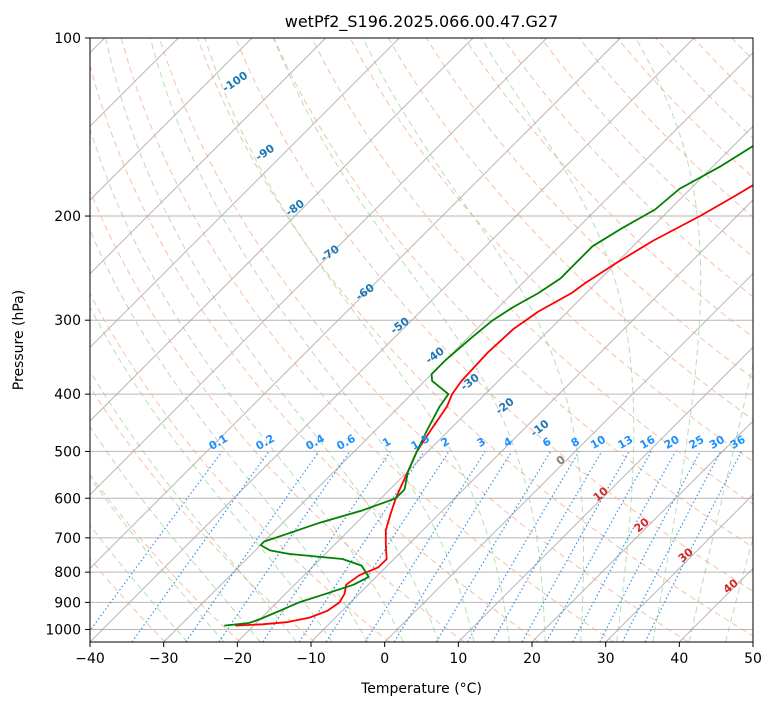 The image size is (775, 708). What do you see at coordinates (67, 573) in the screenshot?
I see `y-tick-label: 800` at bounding box center [67, 573].